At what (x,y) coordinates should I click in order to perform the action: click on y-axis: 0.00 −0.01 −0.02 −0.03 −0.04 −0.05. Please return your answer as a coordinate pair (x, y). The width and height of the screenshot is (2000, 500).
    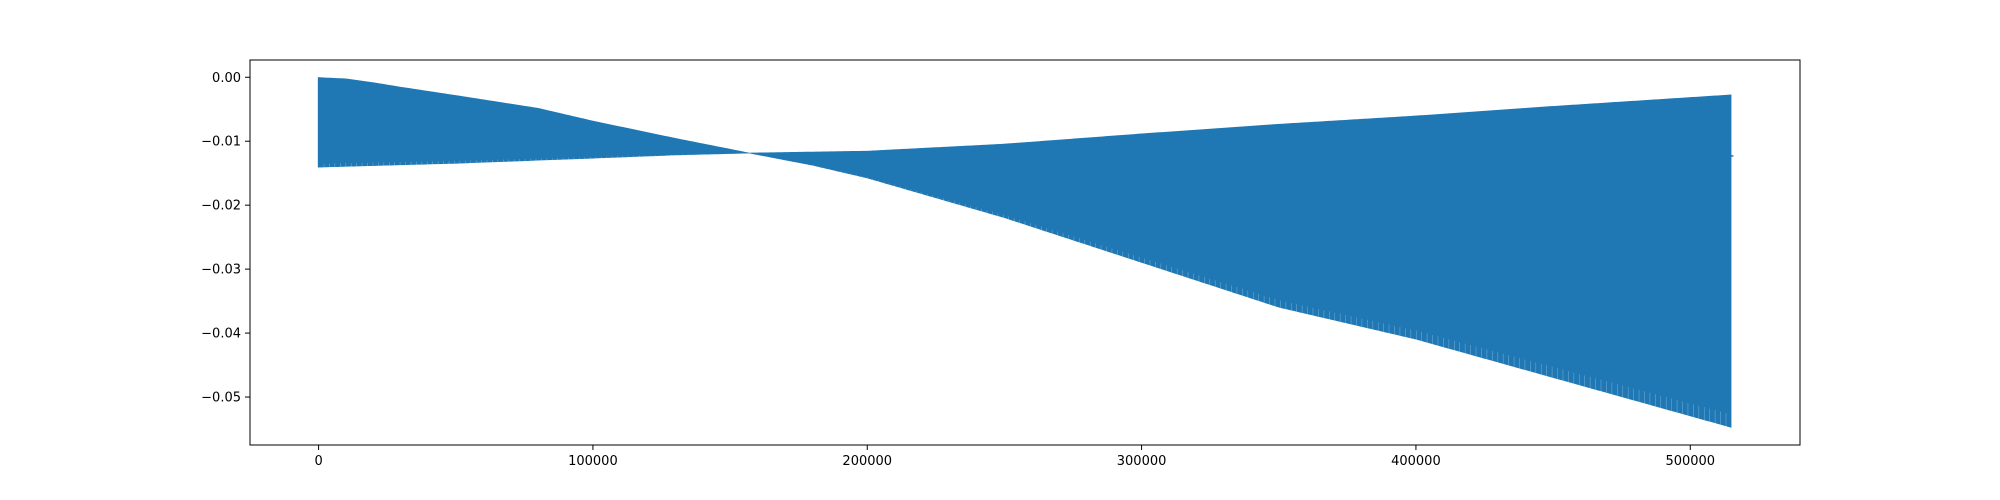
    Looking at the image, I should click on (225, 238).